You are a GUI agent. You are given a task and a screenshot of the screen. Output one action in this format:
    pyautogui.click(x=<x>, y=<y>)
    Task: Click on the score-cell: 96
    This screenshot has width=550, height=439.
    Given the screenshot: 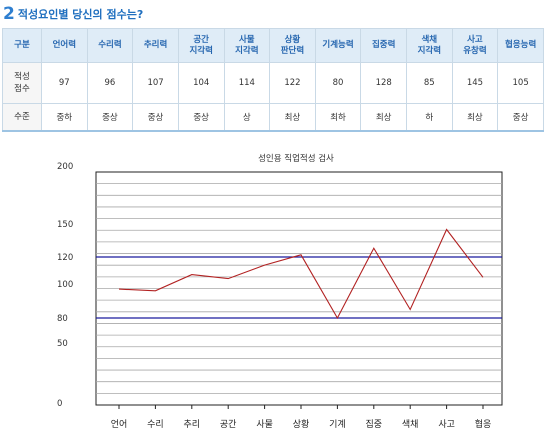 What is the action you would take?
    pyautogui.click(x=110, y=83)
    